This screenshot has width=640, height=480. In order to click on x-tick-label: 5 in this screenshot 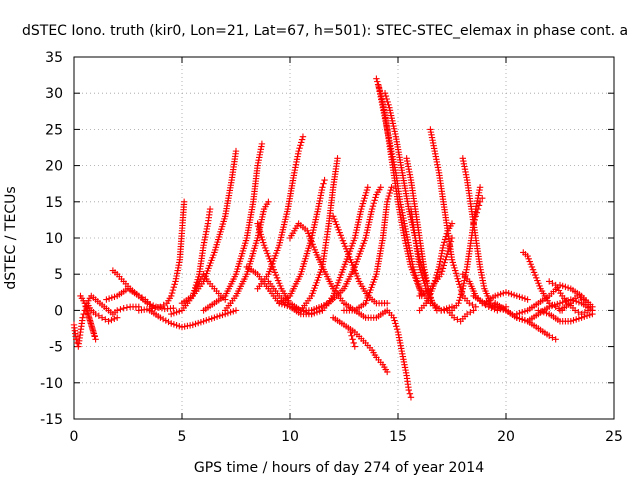, I will do `click(182, 437)`.